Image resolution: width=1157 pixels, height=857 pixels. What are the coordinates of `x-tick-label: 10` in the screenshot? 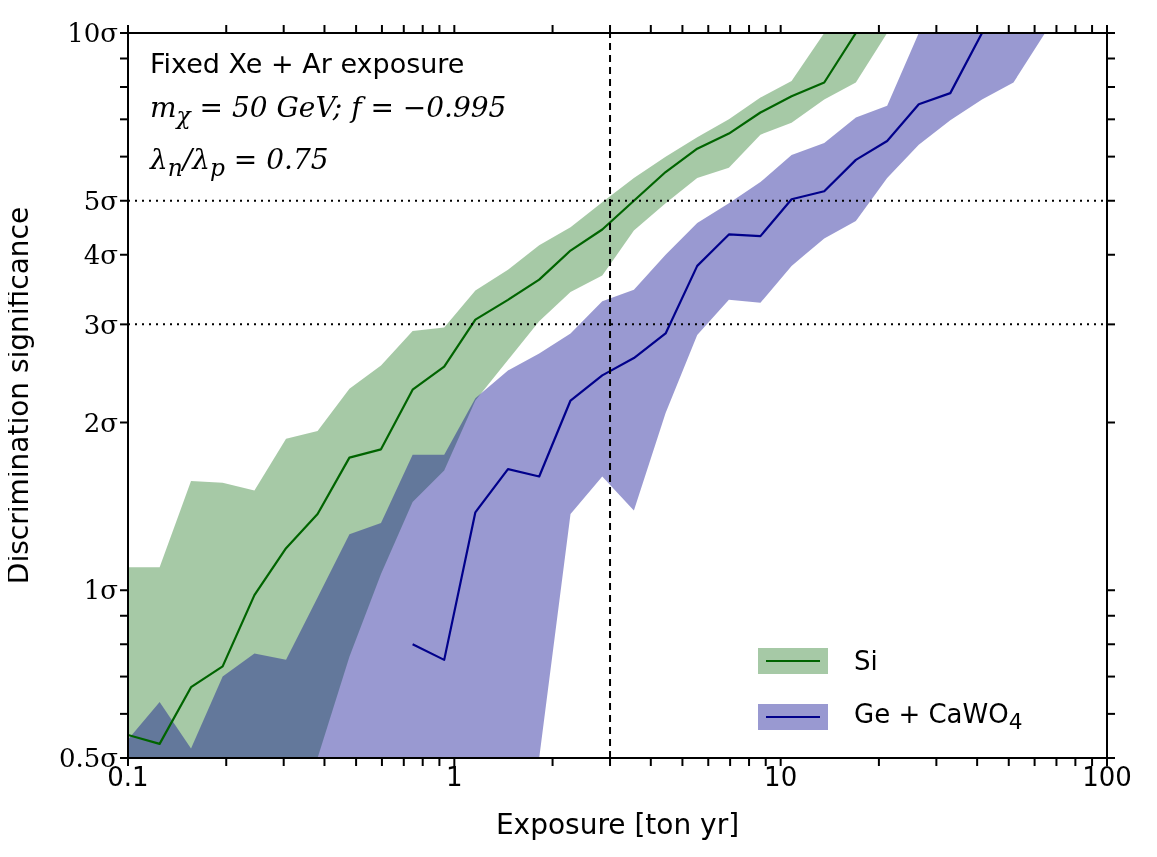 It's located at (781, 777).